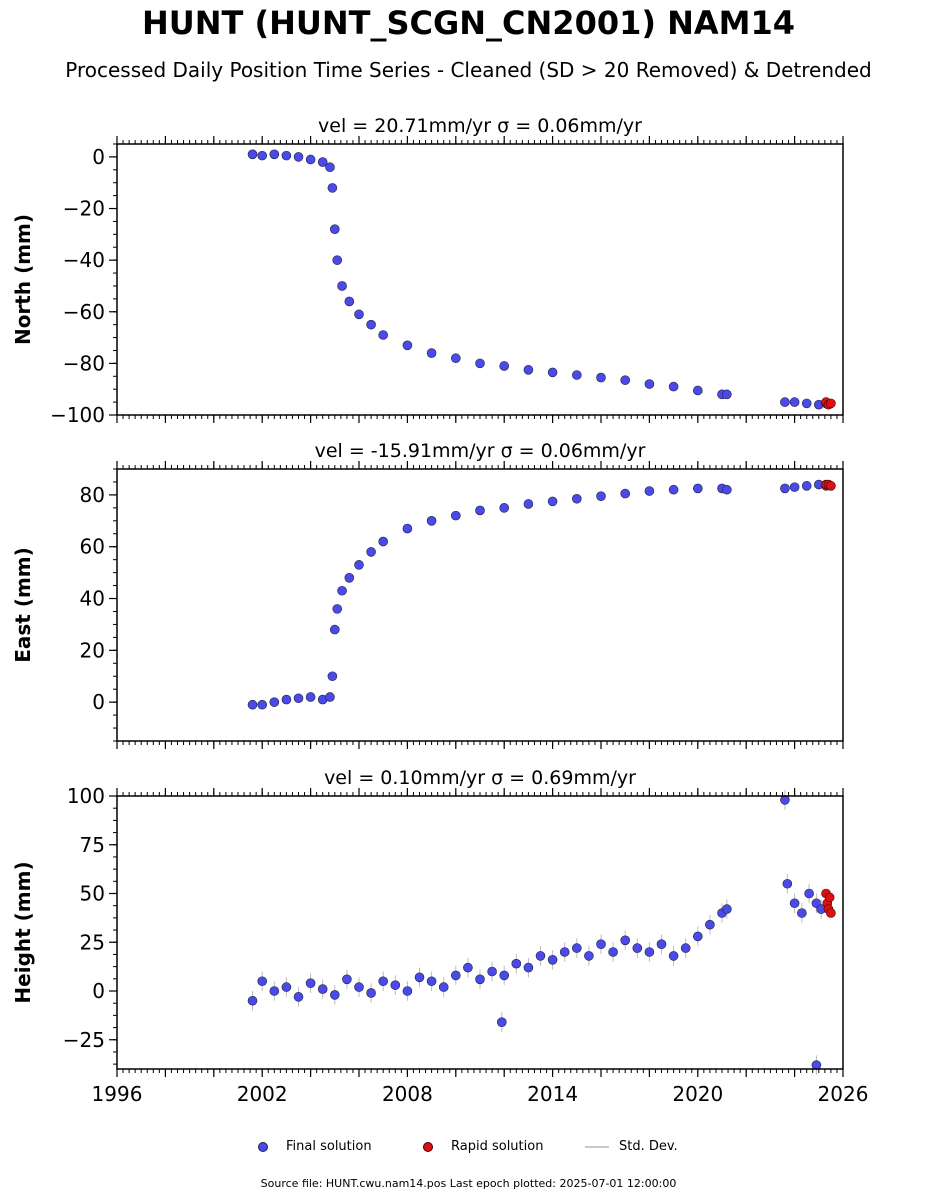  I want to click on y-tick-label: 40, so click(92, 599).